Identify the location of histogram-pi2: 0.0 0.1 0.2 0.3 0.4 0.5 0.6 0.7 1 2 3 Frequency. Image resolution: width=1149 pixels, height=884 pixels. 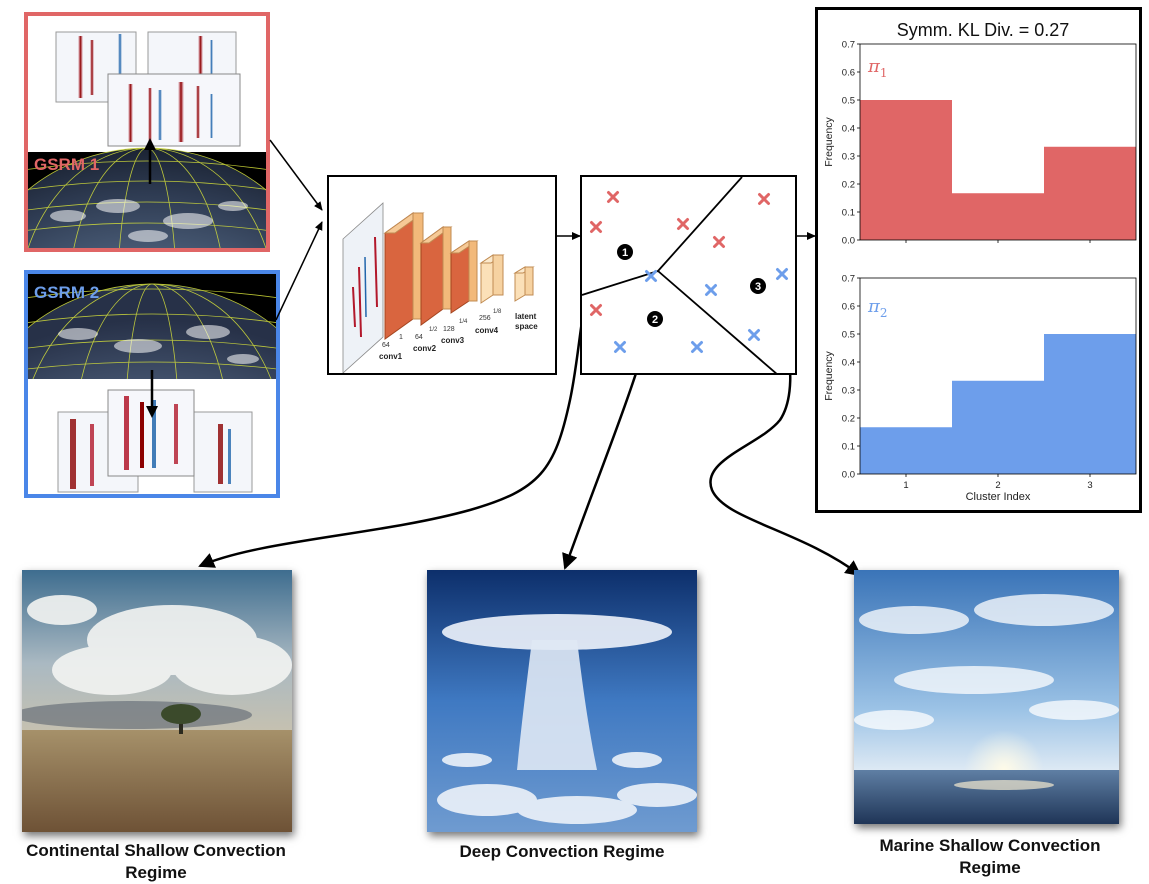
(980, 382).